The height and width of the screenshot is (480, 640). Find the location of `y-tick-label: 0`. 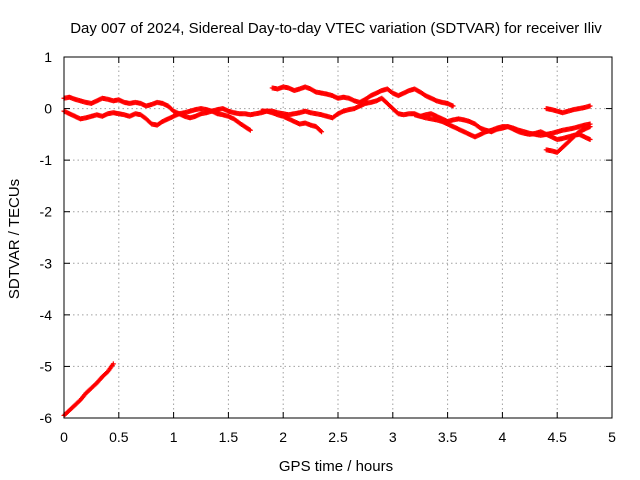

y-tick-label: 0 is located at coordinates (48, 109).